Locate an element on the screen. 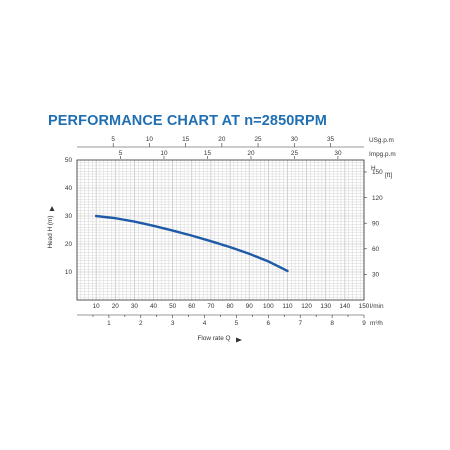 The image size is (450, 450). m3h-unit-label: m³/h is located at coordinates (376, 323).